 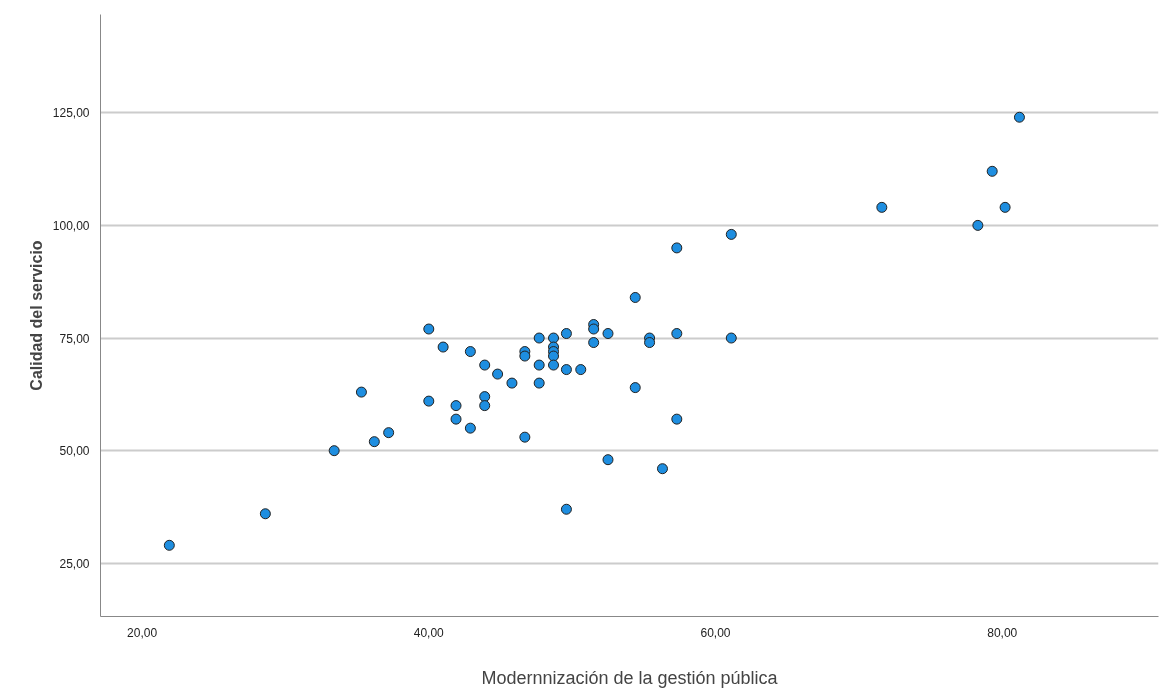 What do you see at coordinates (1002, 632) in the screenshot?
I see `x-tick-label: 80,00` at bounding box center [1002, 632].